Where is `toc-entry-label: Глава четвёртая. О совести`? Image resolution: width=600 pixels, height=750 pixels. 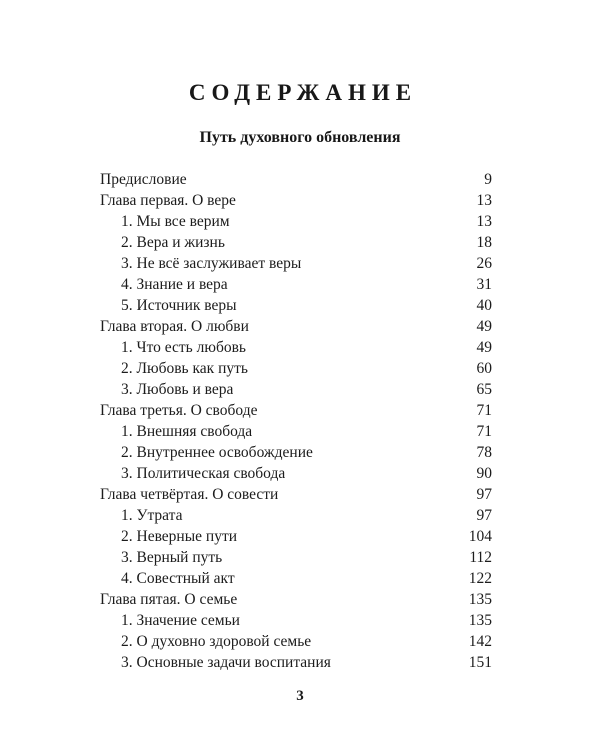
toc-entry-label: Глава четвёртая. О совести is located at coordinates (189, 494).